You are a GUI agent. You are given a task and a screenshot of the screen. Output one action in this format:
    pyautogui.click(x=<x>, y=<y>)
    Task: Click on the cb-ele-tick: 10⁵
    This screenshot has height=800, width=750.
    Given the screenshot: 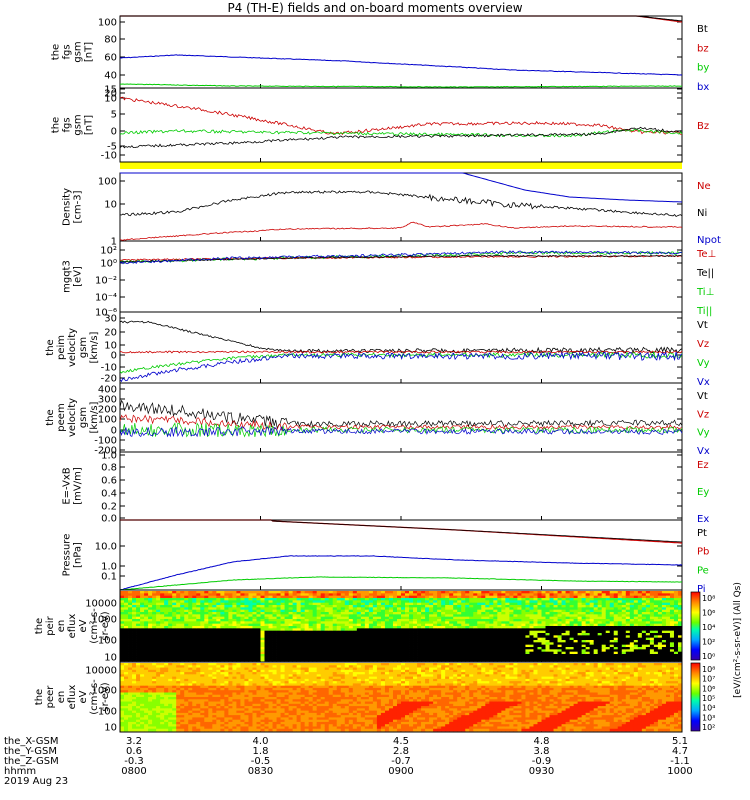 What is the action you would take?
    pyautogui.click(x=708, y=698)
    